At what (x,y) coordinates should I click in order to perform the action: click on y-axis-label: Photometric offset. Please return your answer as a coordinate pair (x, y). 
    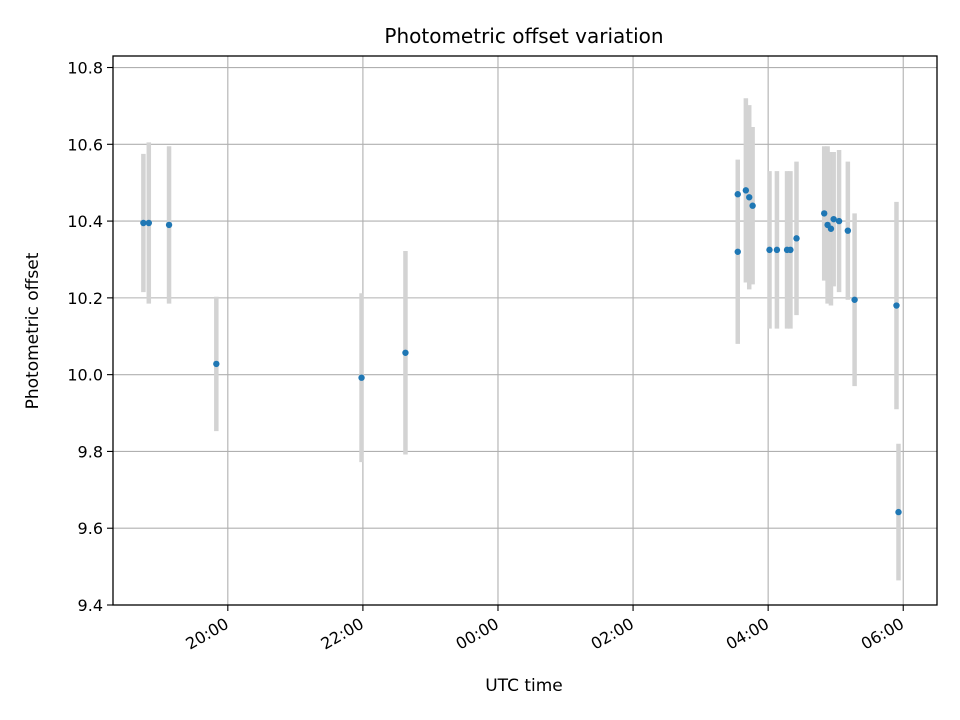
    Looking at the image, I should click on (33, 330).